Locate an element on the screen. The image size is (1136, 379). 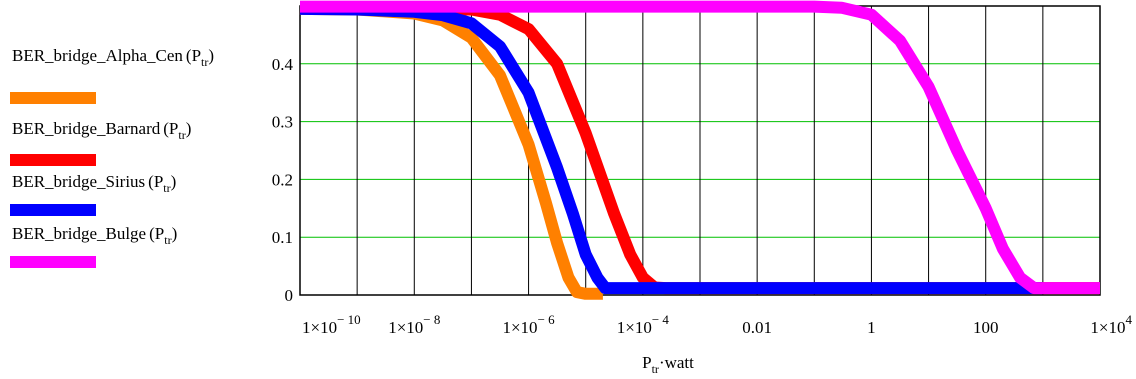
x-tick-label: 100 is located at coordinates (986, 327).